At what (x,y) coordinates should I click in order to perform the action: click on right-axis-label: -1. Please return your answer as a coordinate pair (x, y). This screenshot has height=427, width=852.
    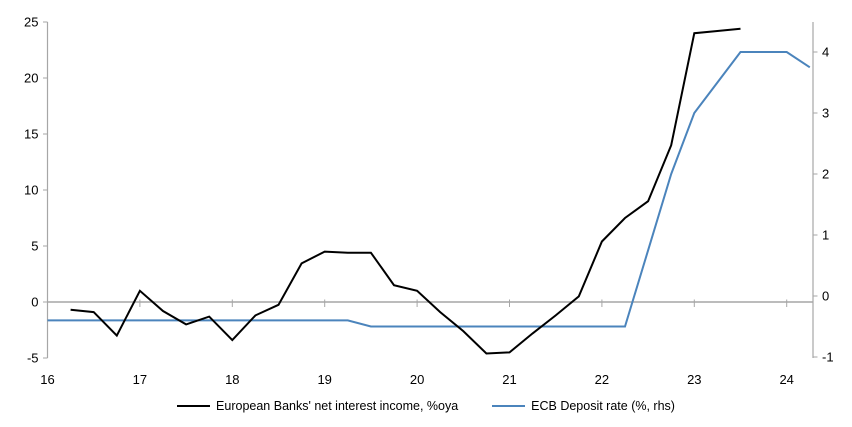
    Looking at the image, I should click on (828, 357).